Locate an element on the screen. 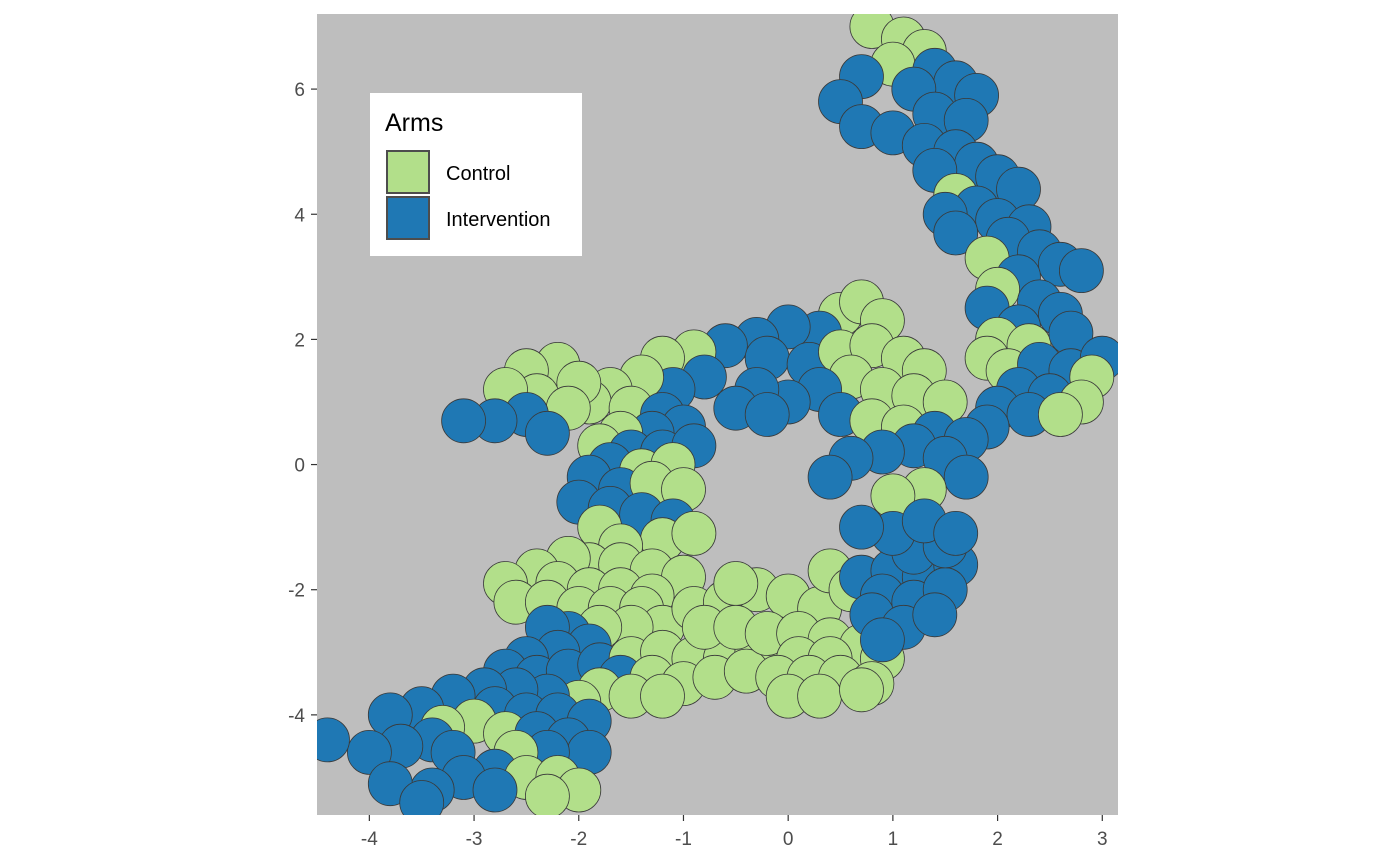 Image resolution: width=1400 pixels, height=866 pixels. legend-swatch-intervention is located at coordinates (408, 218).